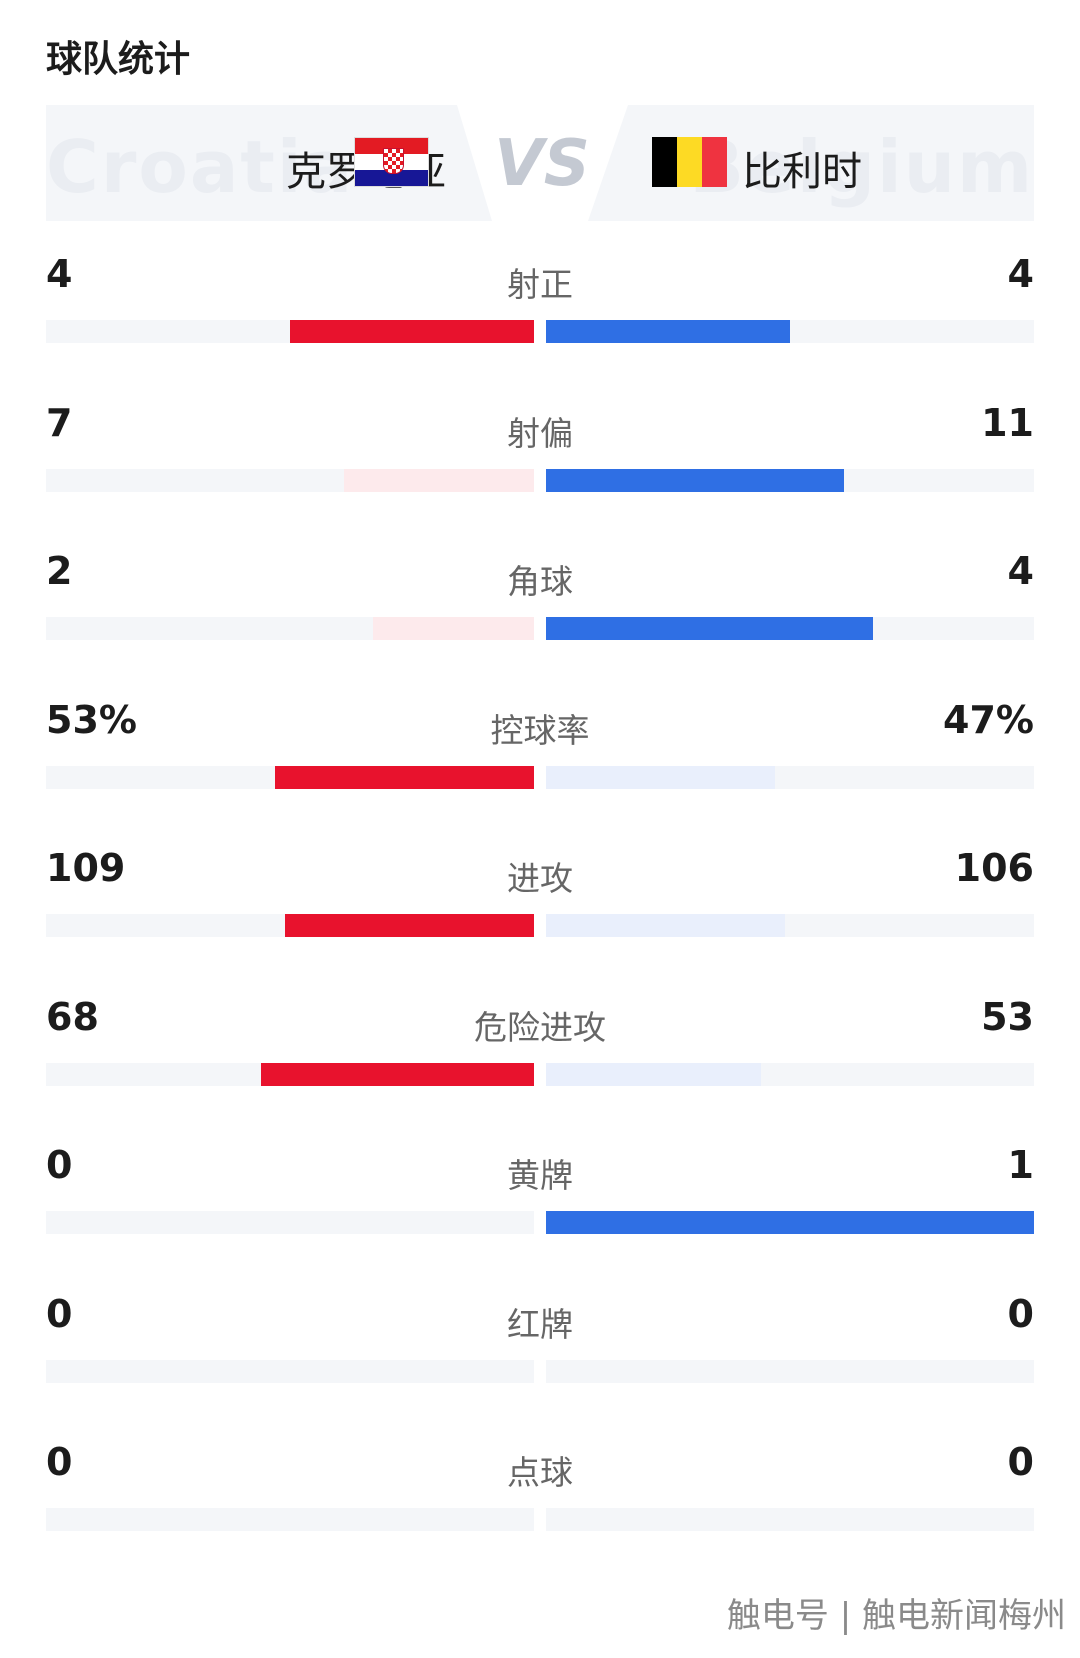  What do you see at coordinates (540, 1347) in the screenshot?
I see `stat-row-7: 0 红牌 0` at bounding box center [540, 1347].